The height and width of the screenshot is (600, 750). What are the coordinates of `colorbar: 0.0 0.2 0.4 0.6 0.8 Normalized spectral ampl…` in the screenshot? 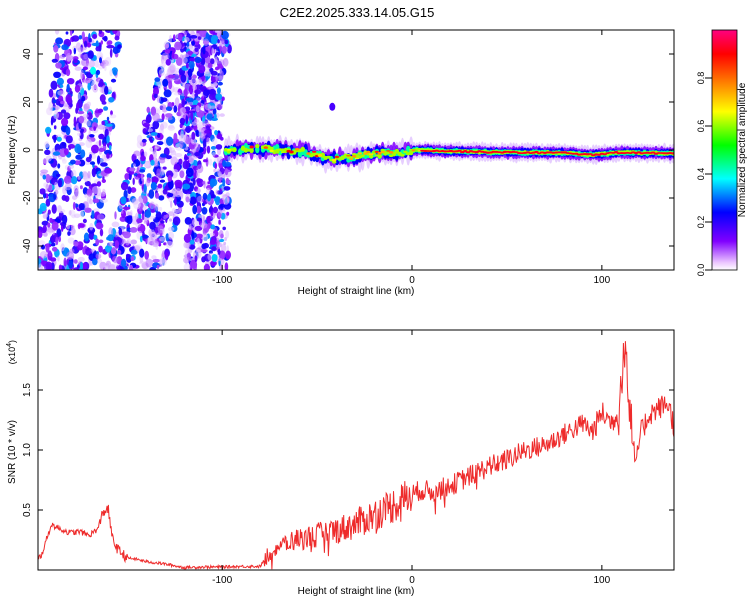 It's located at (722, 152).